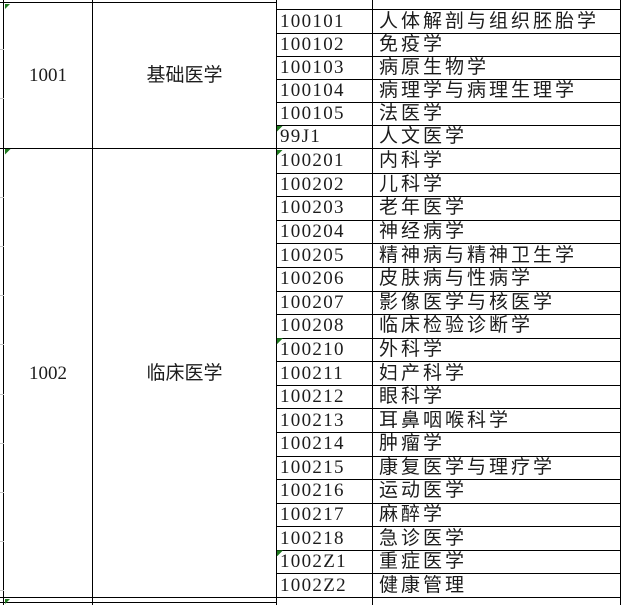 The height and width of the screenshot is (605, 624). What do you see at coordinates (312, 538) in the screenshot?
I see `subject-code-cell: 100218` at bounding box center [312, 538].